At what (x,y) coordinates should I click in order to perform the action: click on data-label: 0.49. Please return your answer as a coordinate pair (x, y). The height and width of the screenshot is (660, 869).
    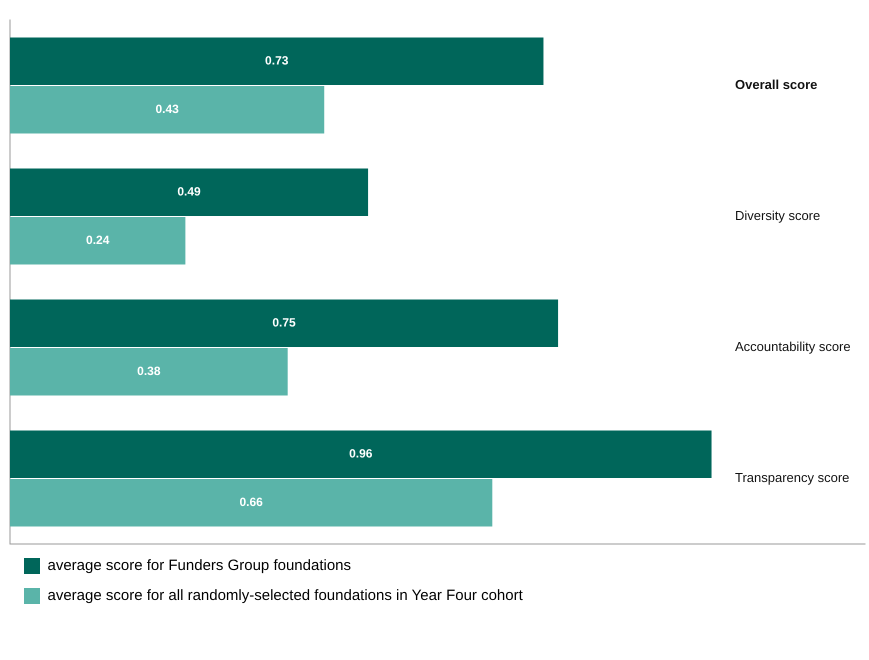
    Looking at the image, I should click on (189, 191).